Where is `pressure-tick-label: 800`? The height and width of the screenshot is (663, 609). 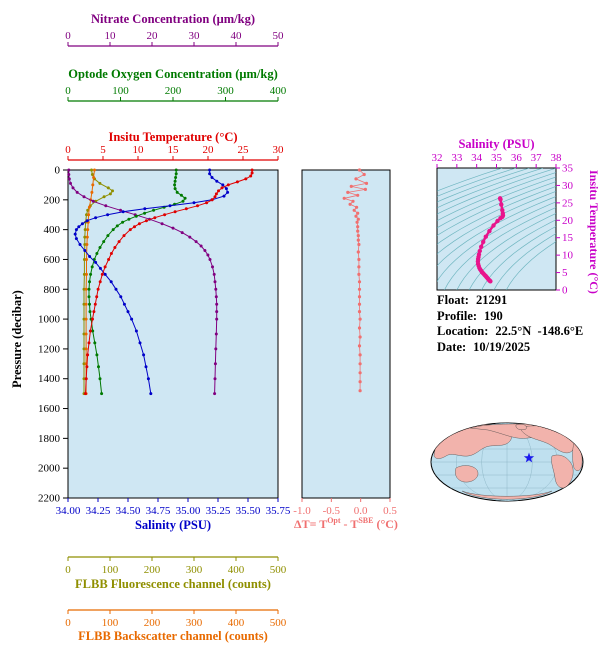 pressure-tick-label: 800 is located at coordinates (52, 290).